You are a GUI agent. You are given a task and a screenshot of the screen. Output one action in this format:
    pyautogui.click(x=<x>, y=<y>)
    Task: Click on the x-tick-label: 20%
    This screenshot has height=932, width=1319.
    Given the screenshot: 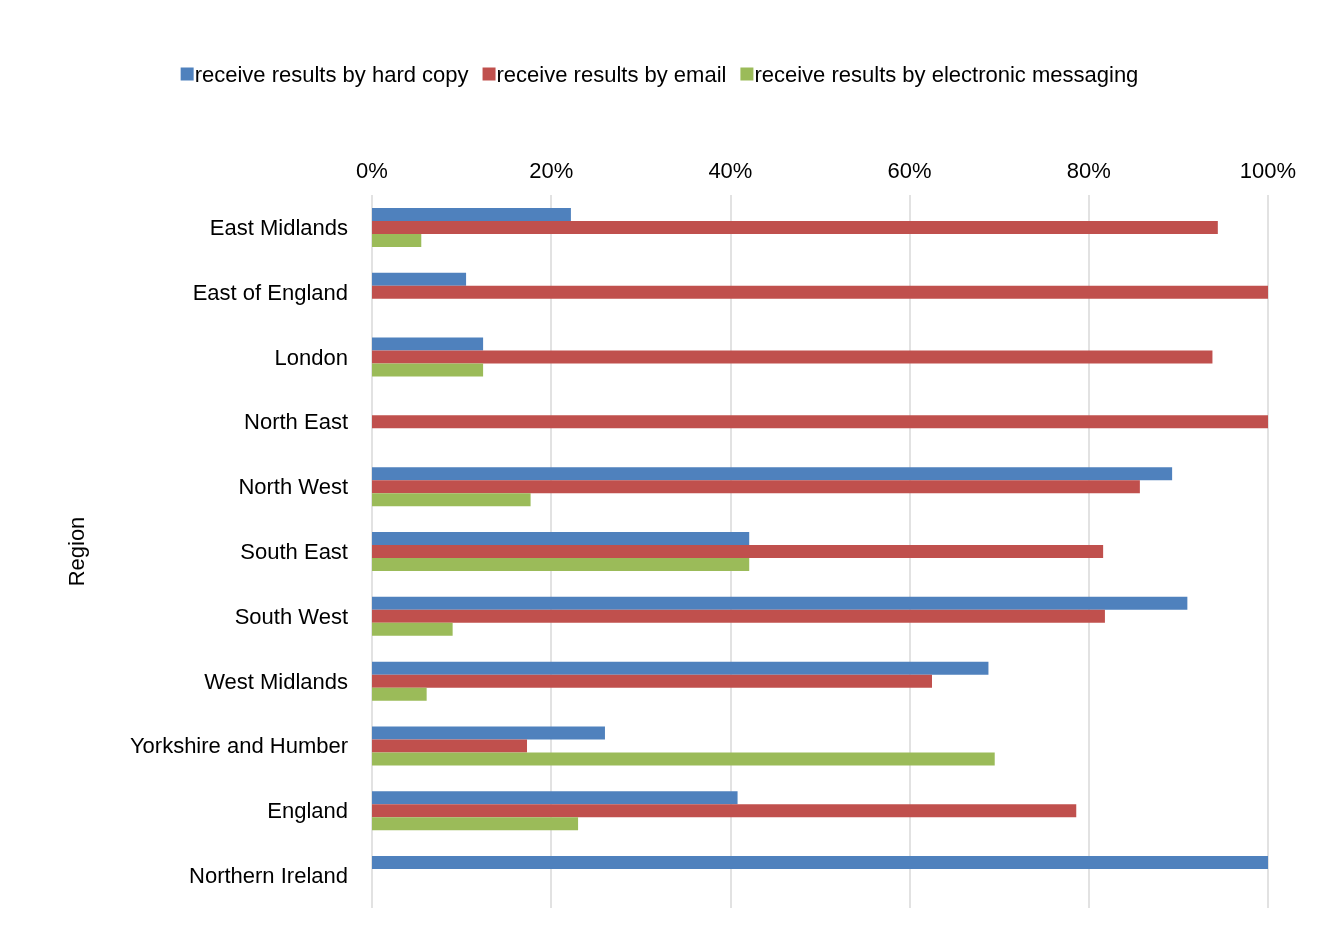 What is the action you would take?
    pyautogui.click(x=551, y=170)
    